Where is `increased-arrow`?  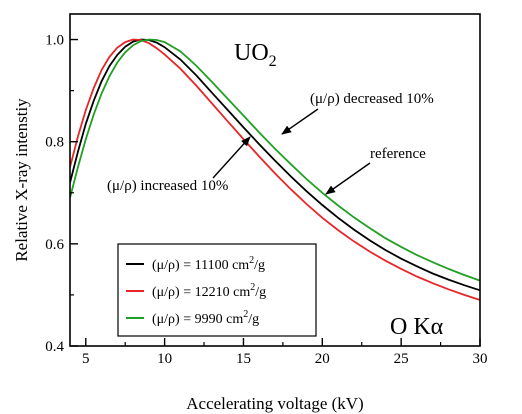
increased-arrow is located at coordinates (231, 157).